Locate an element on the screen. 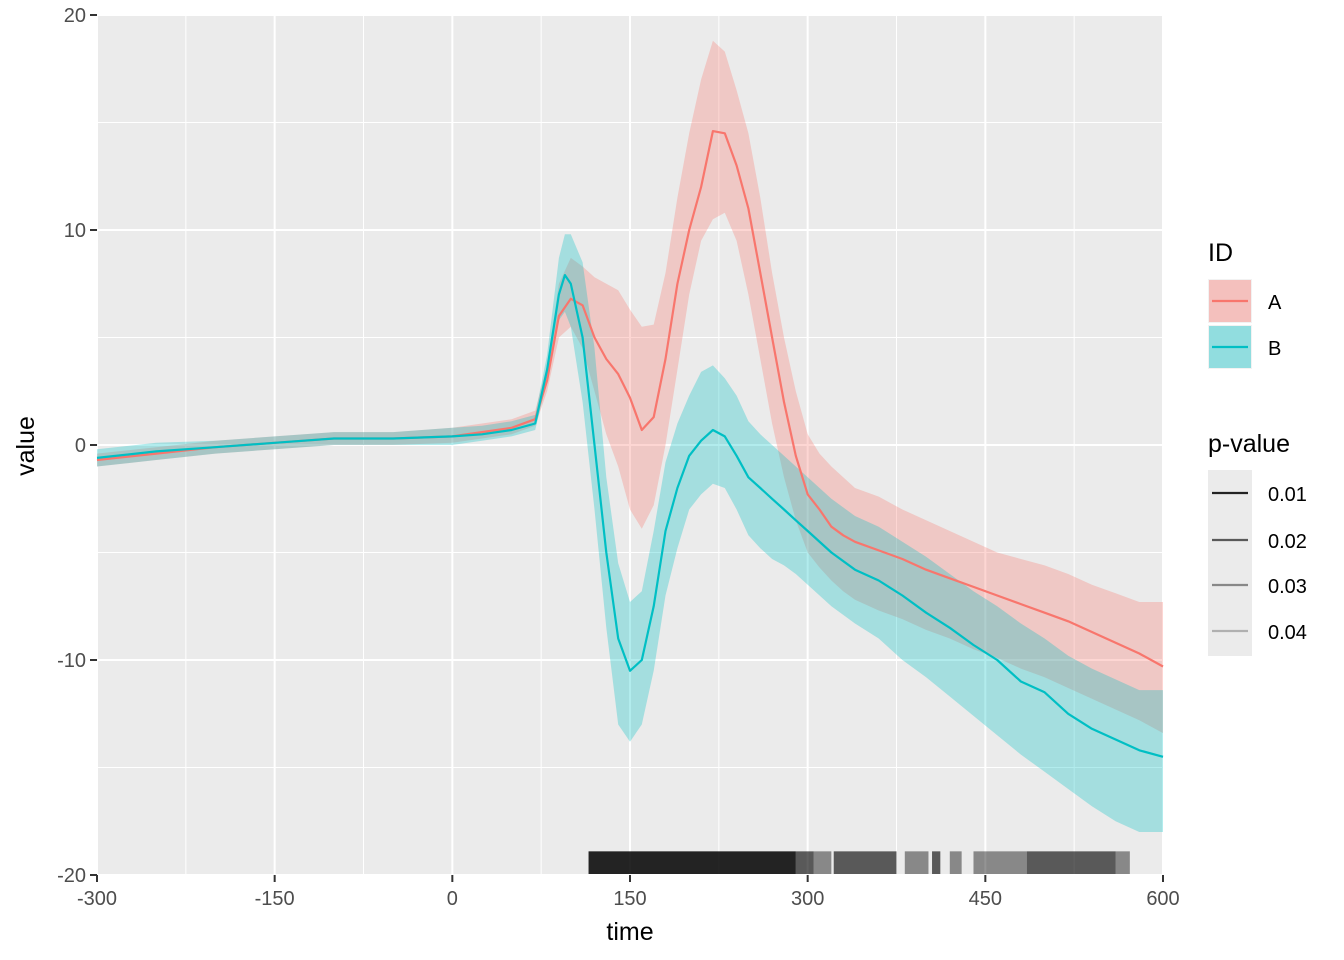 The height and width of the screenshot is (960, 1344). legend-item-a: A is located at coordinates (1245, 301).